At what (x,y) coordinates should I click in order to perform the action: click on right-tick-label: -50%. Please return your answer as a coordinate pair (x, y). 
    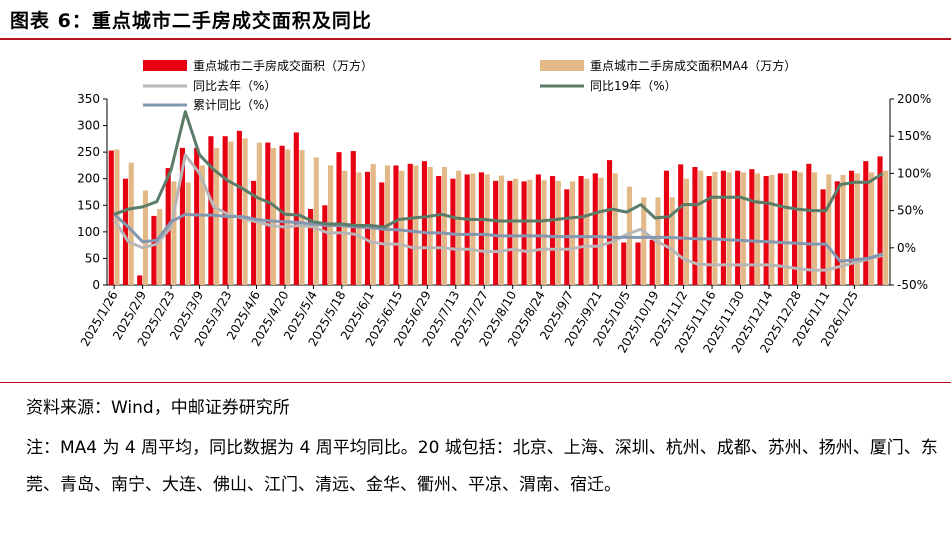
    Looking at the image, I should click on (912, 285).